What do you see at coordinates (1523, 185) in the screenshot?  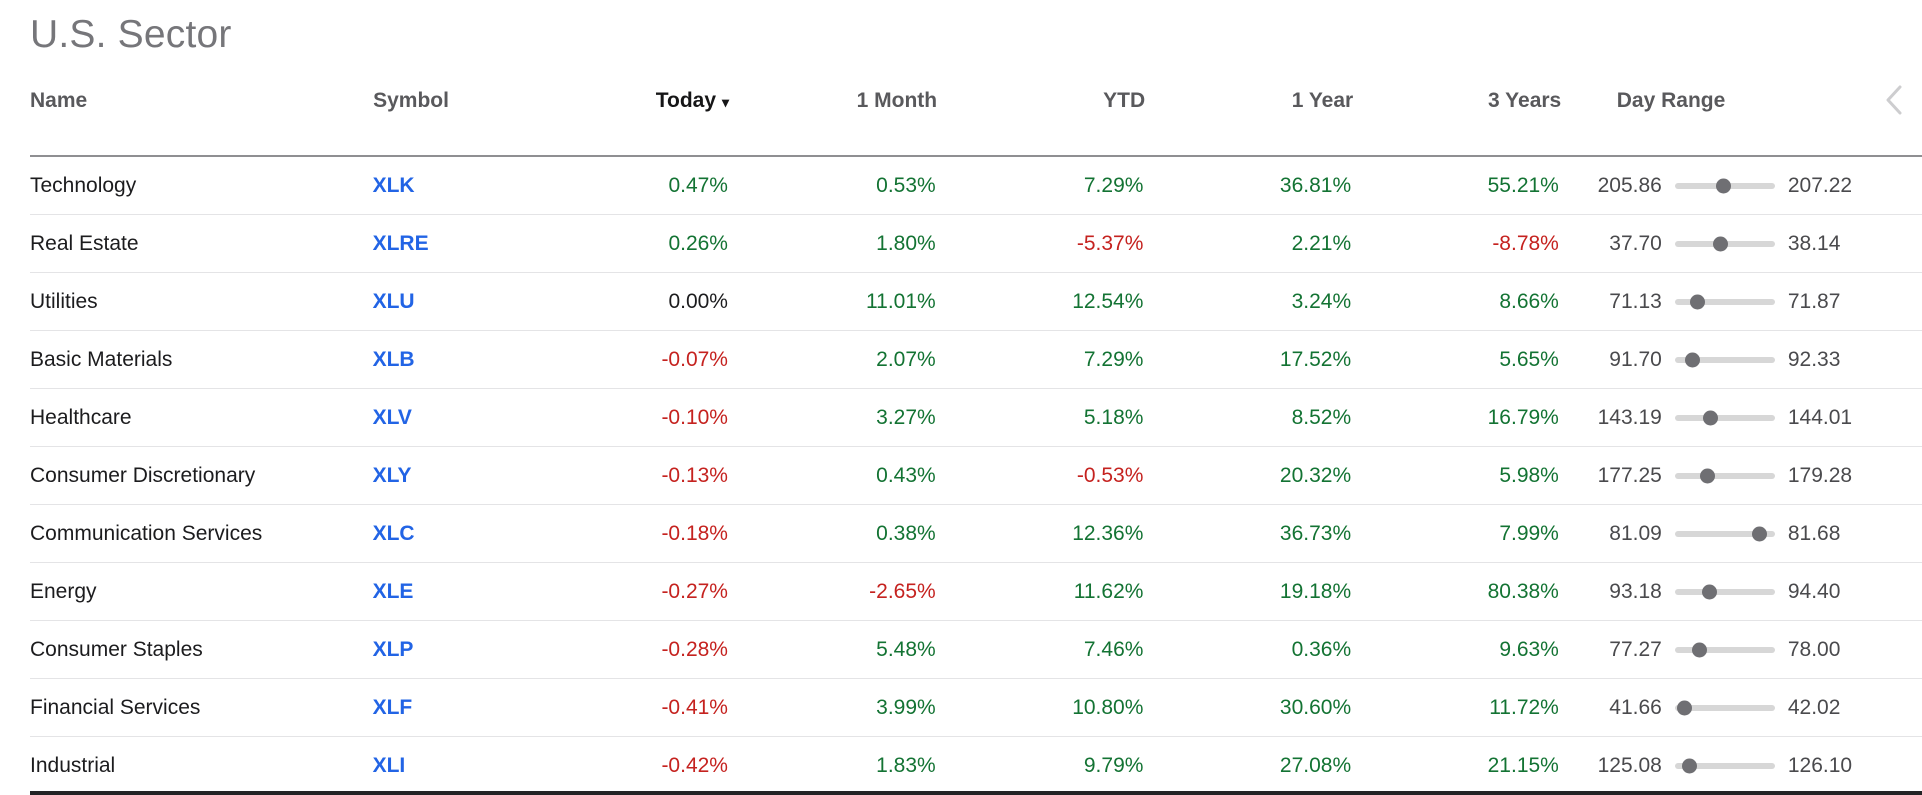 I see `three-years-value: 55.21%` at bounding box center [1523, 185].